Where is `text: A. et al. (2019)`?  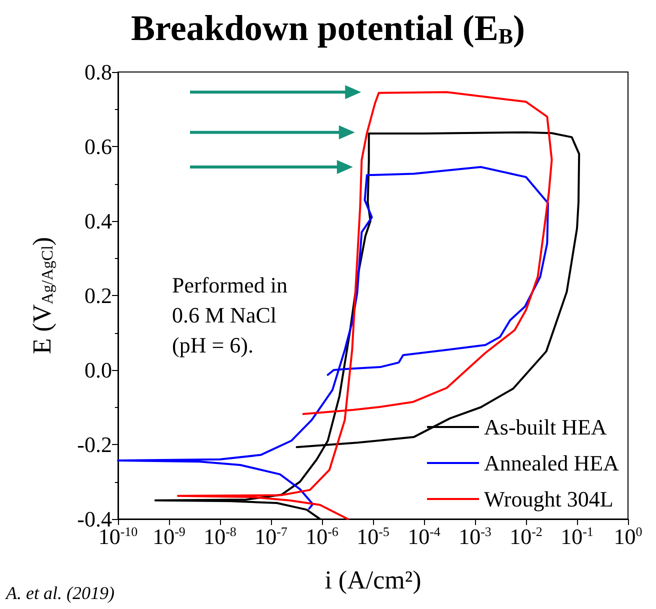
text: A. et al. (2019) is located at coordinates (59, 593).